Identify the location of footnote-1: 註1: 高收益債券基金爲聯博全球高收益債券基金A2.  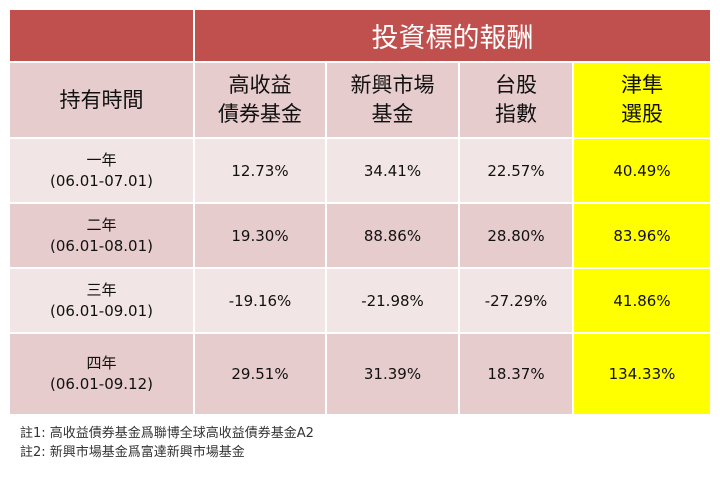
(167, 433).